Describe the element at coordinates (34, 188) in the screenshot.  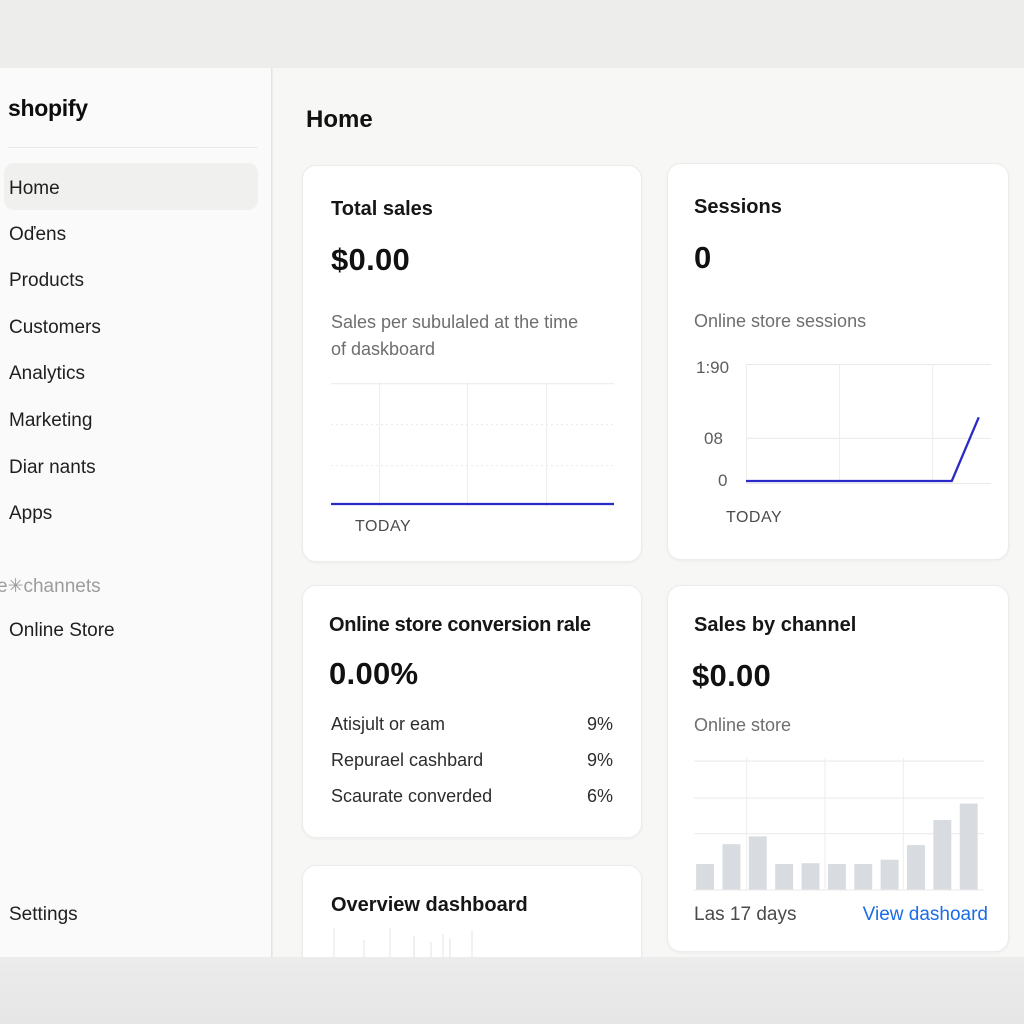
I see `sidebar-item-home: Home` at that location.